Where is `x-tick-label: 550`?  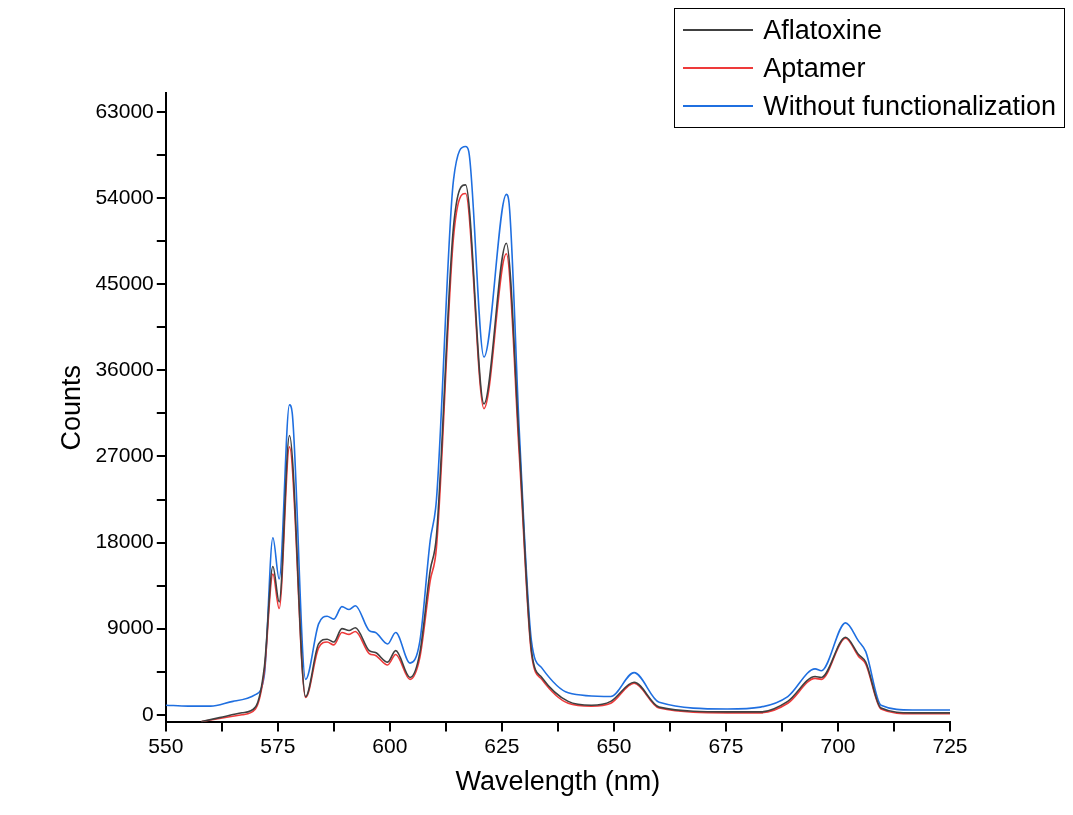
x-tick-label: 550 is located at coordinates (166, 745).